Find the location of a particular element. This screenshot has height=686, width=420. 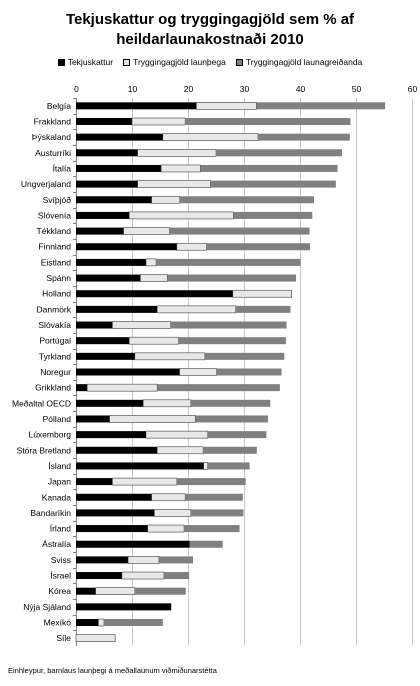

category-label: Frakkland is located at coordinates (53, 121).